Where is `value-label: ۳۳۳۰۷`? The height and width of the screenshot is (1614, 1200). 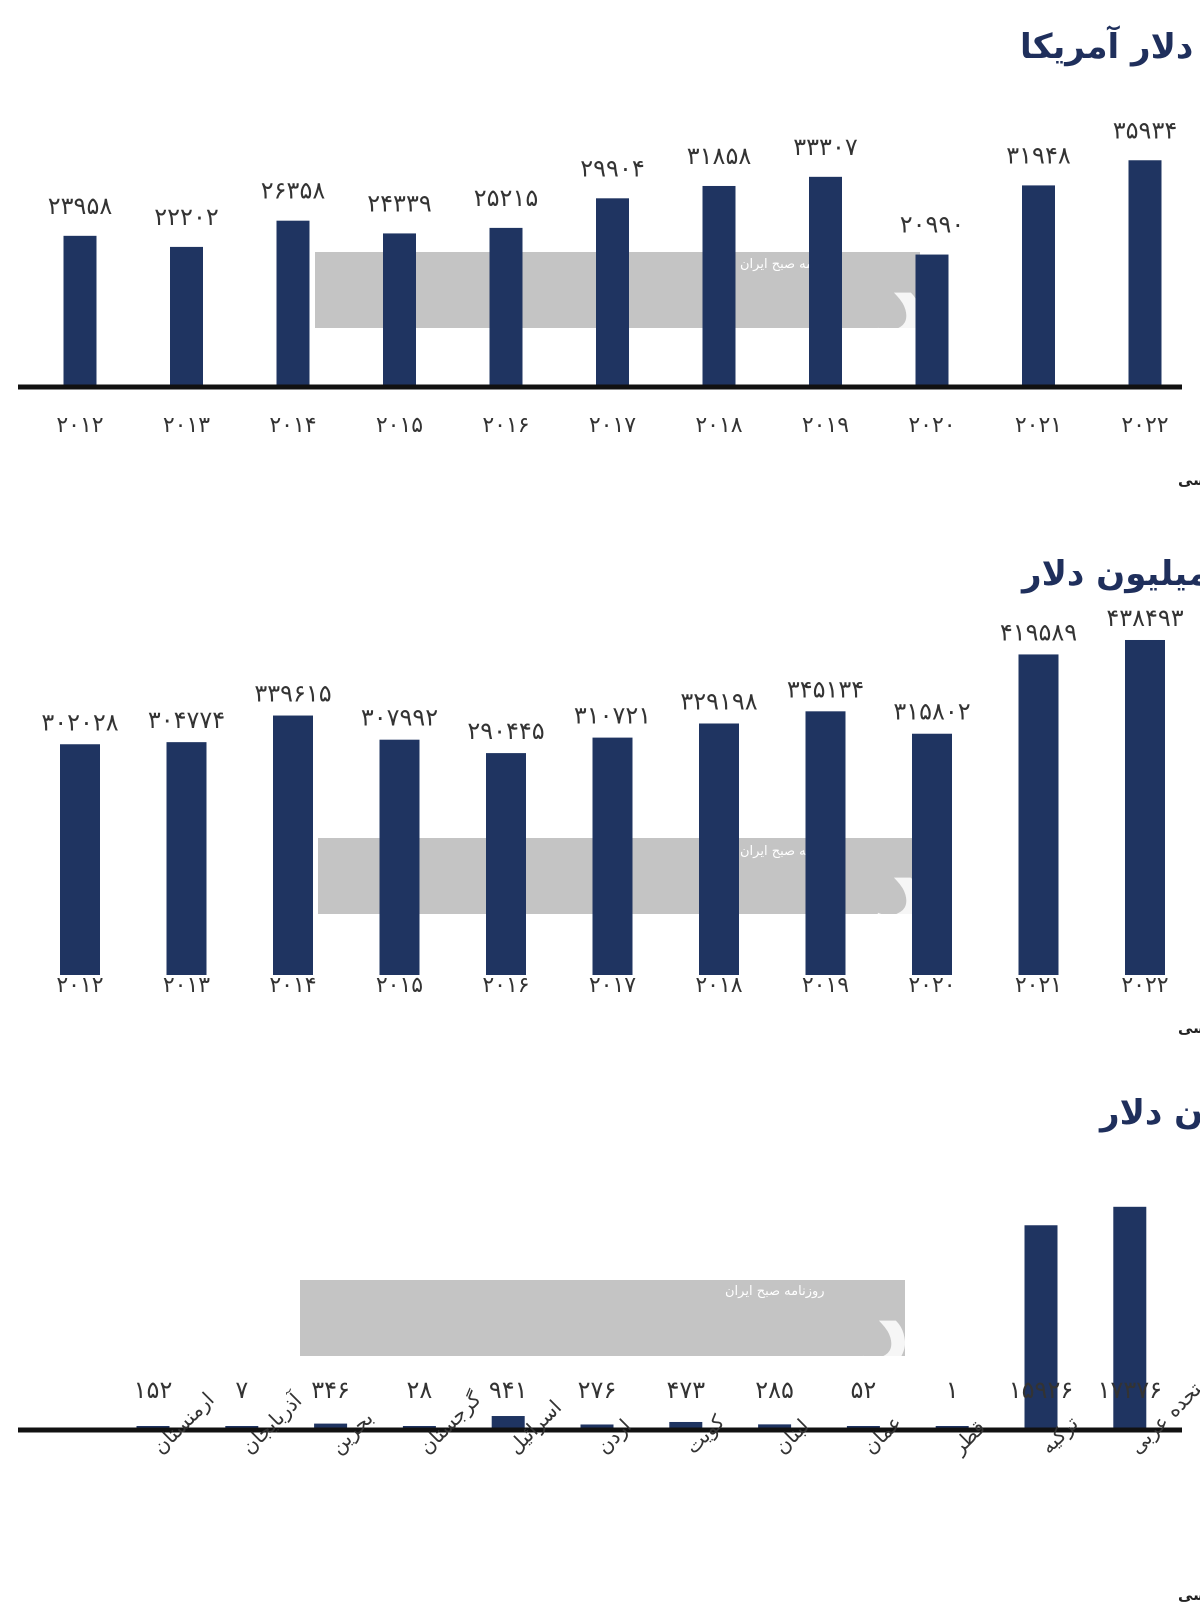
value-label: ۳۳۳۰۷ is located at coordinates (825, 147).